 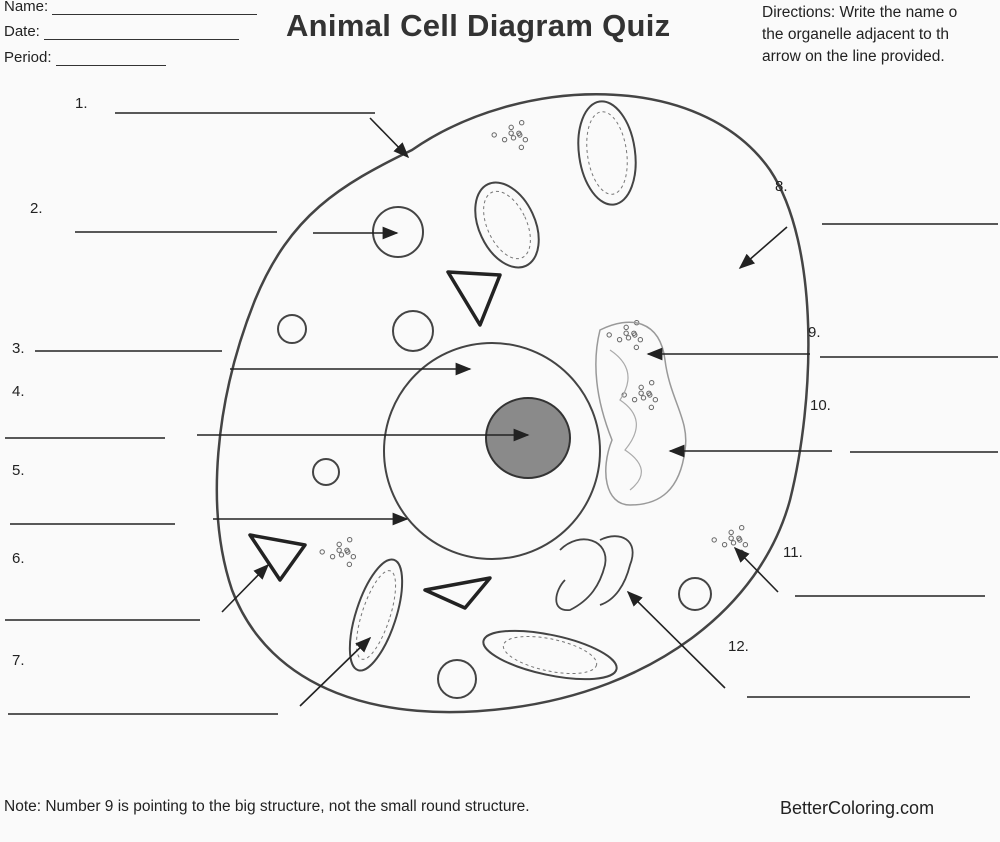 I want to click on endoplasmic-reticulum, so click(x=641, y=413).